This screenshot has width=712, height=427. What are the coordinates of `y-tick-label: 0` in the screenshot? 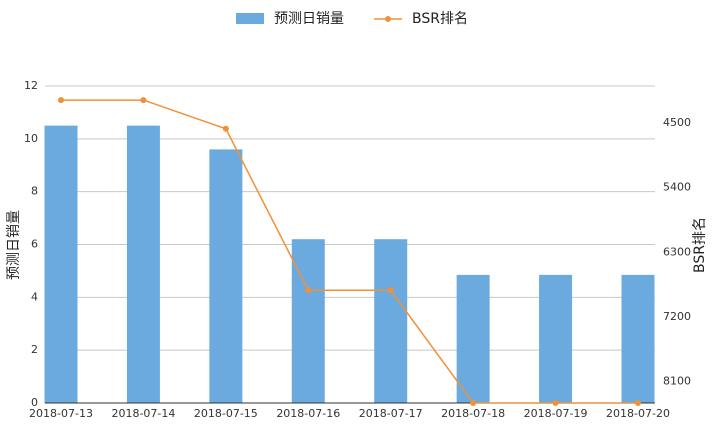 It's located at (34, 402).